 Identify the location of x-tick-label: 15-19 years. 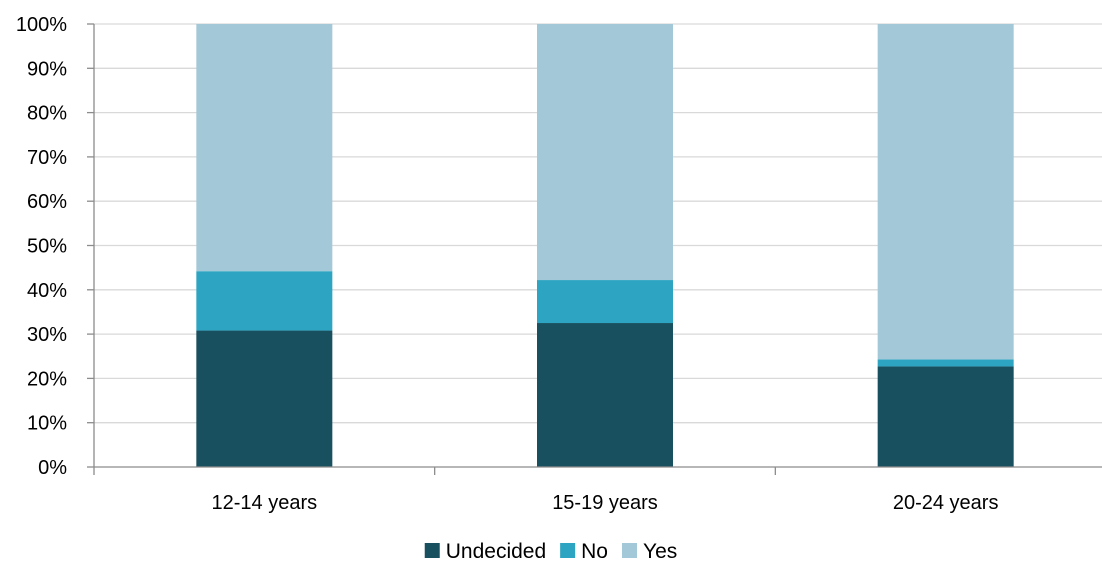
(605, 503).